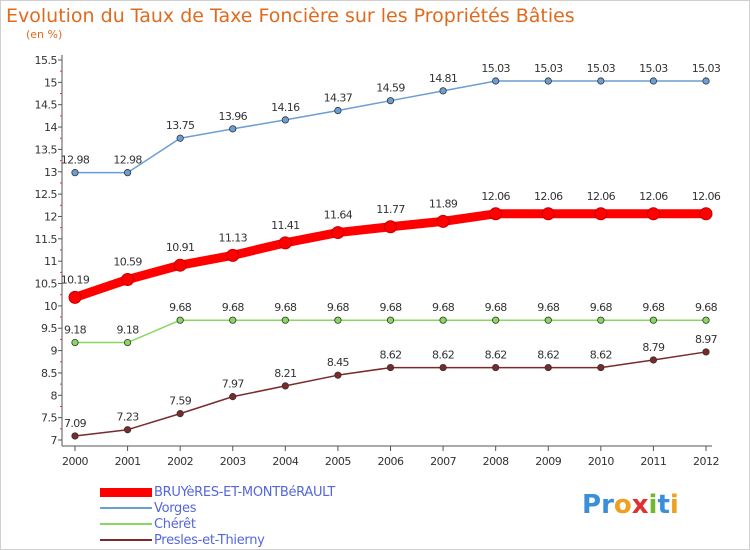  I want to click on y-tick-label: 14.5, so click(46, 105).